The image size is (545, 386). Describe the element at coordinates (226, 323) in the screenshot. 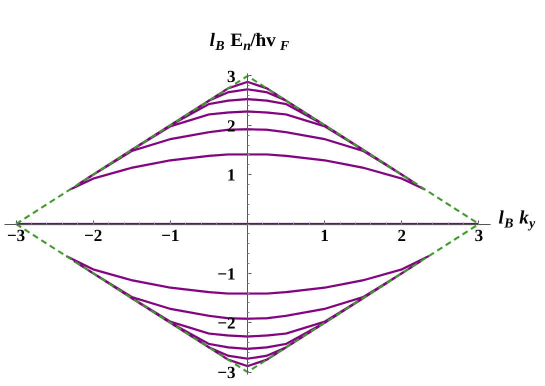

I see `y-tick-label: −2` at that location.